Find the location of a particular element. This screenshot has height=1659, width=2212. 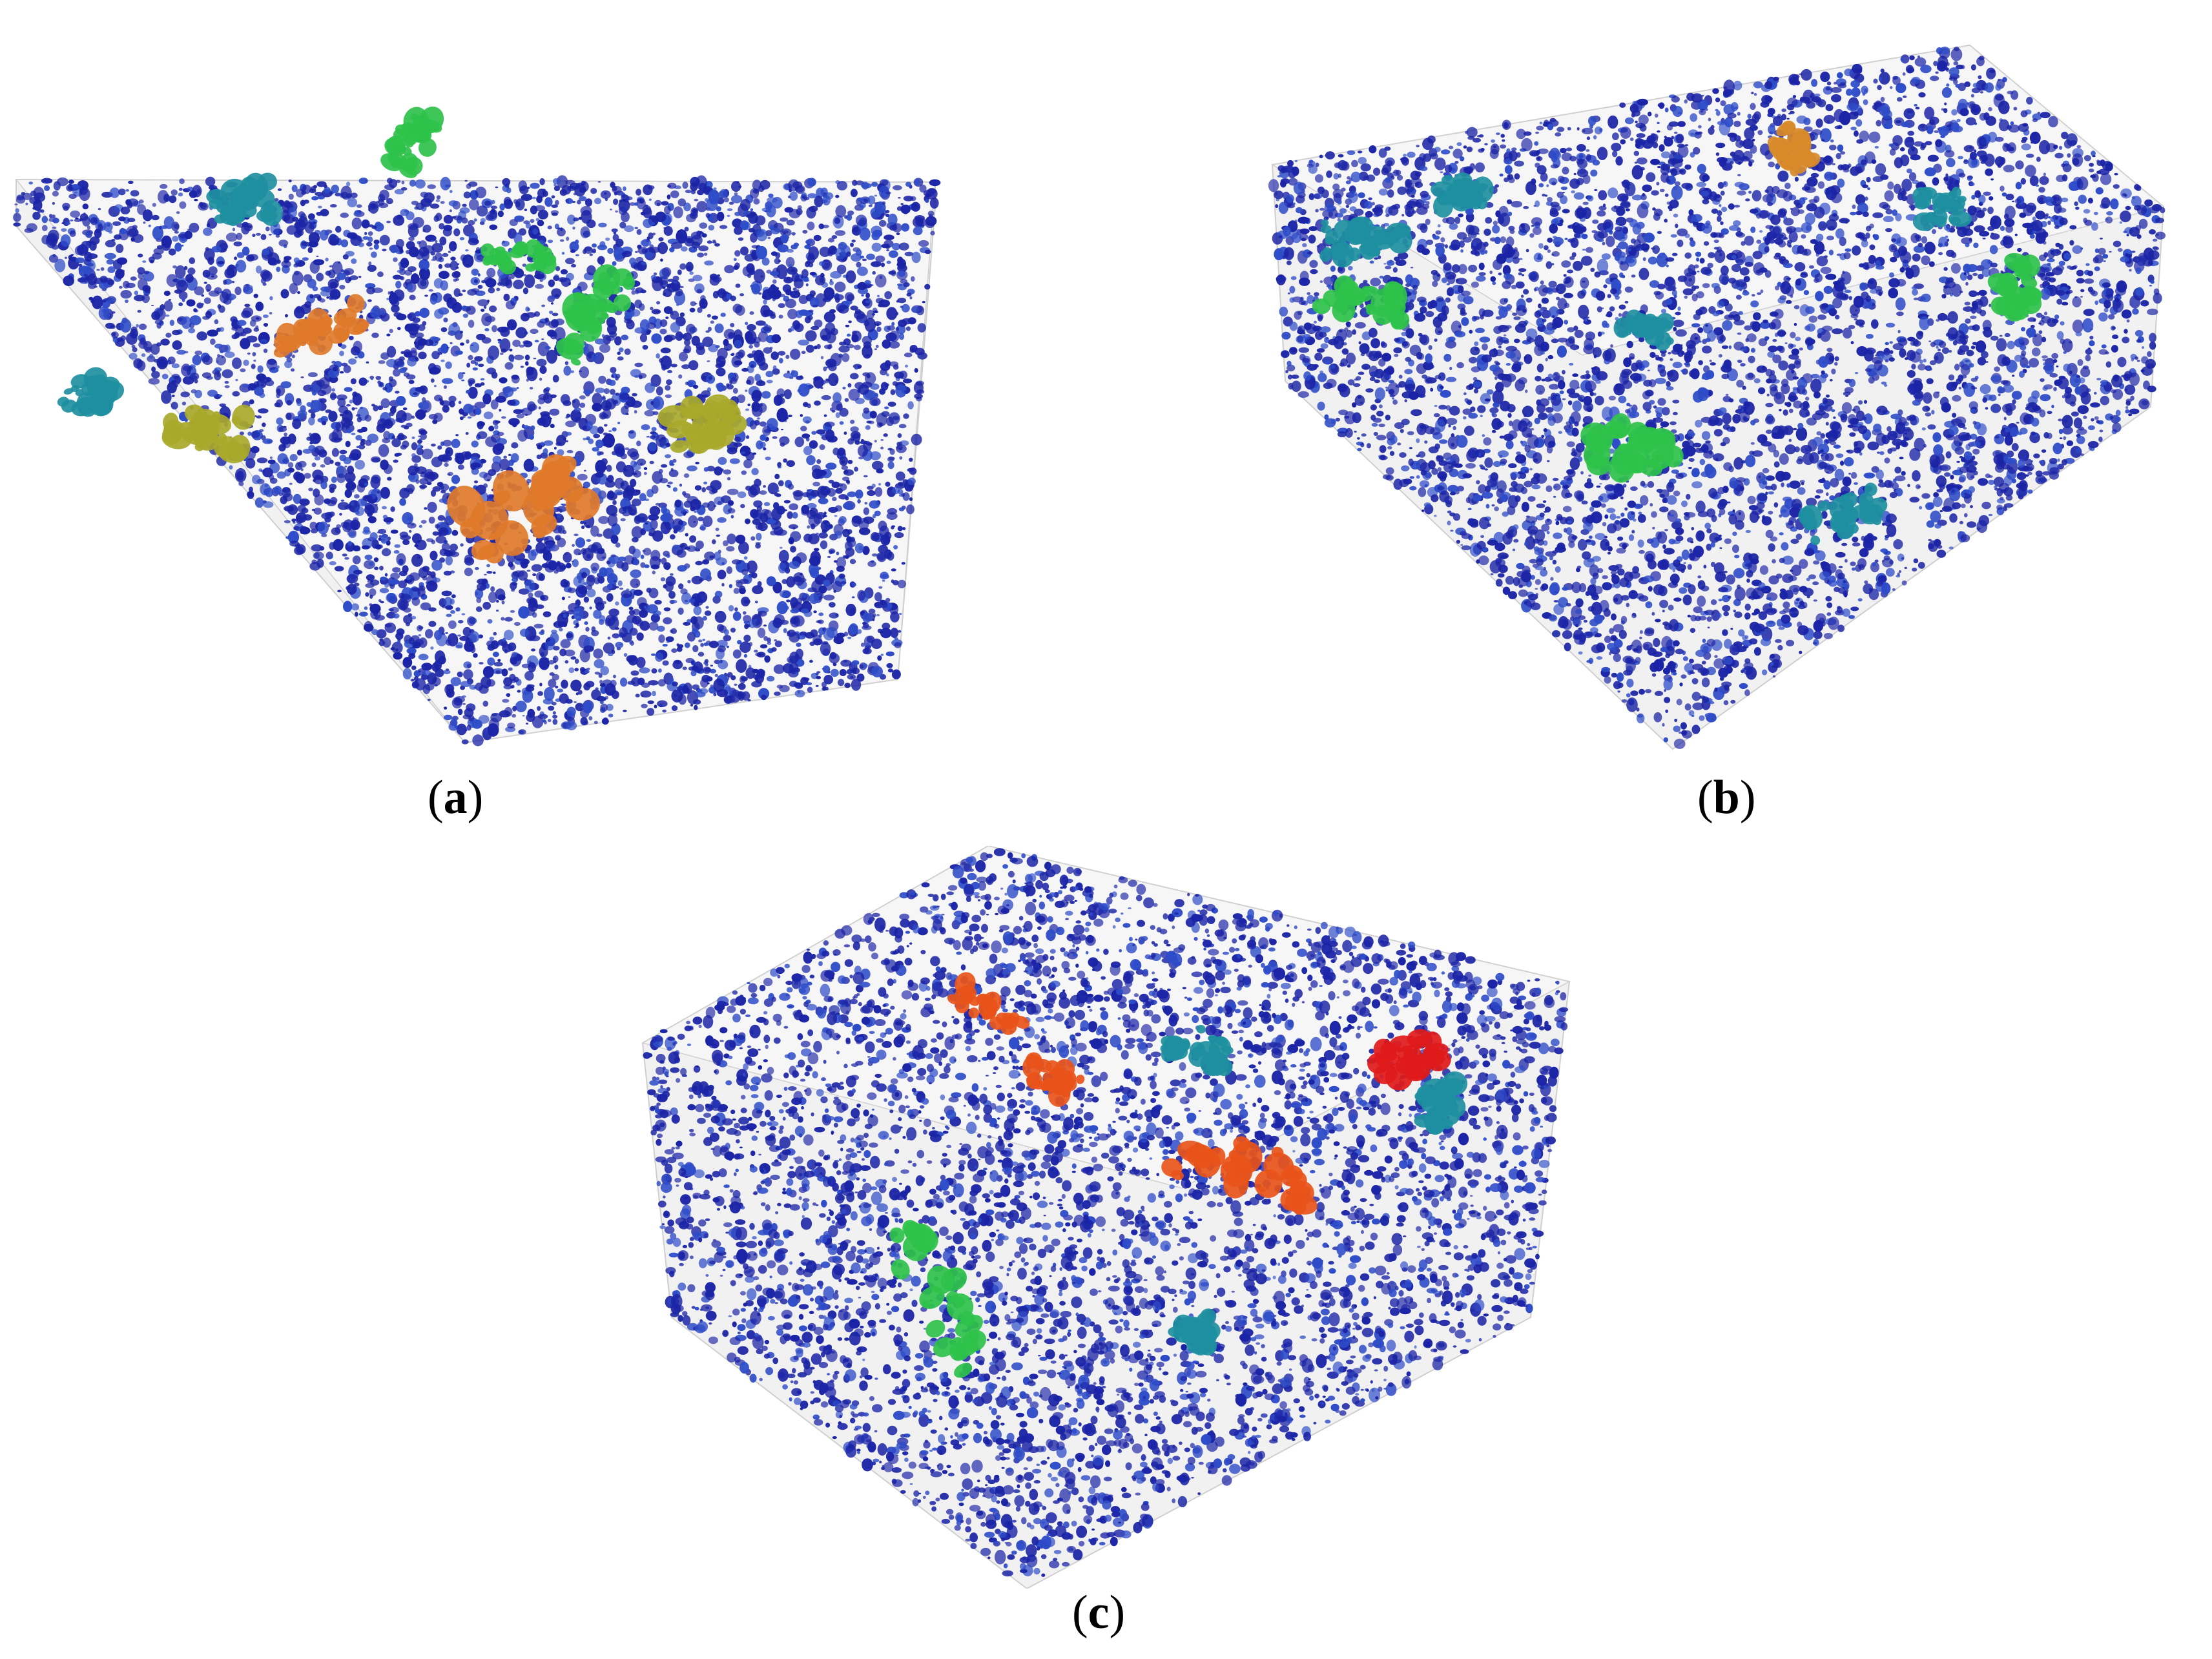

caption-c: (c) is located at coordinates (1099, 1612).